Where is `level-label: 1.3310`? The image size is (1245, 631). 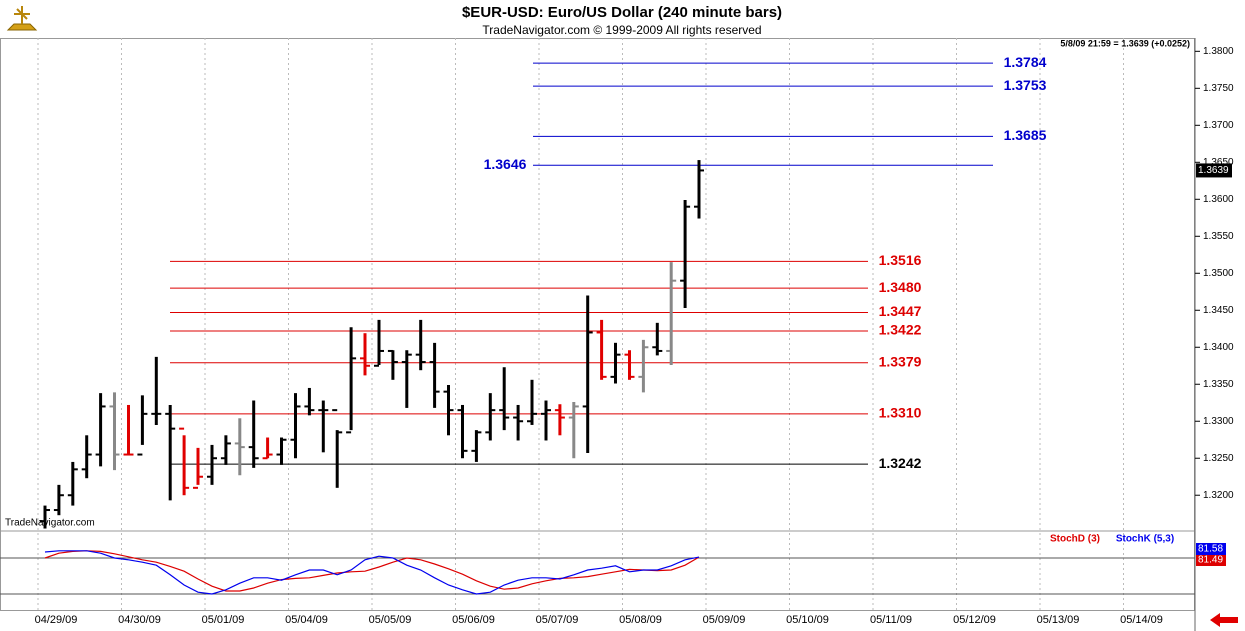 level-label: 1.3310 is located at coordinates (900, 413).